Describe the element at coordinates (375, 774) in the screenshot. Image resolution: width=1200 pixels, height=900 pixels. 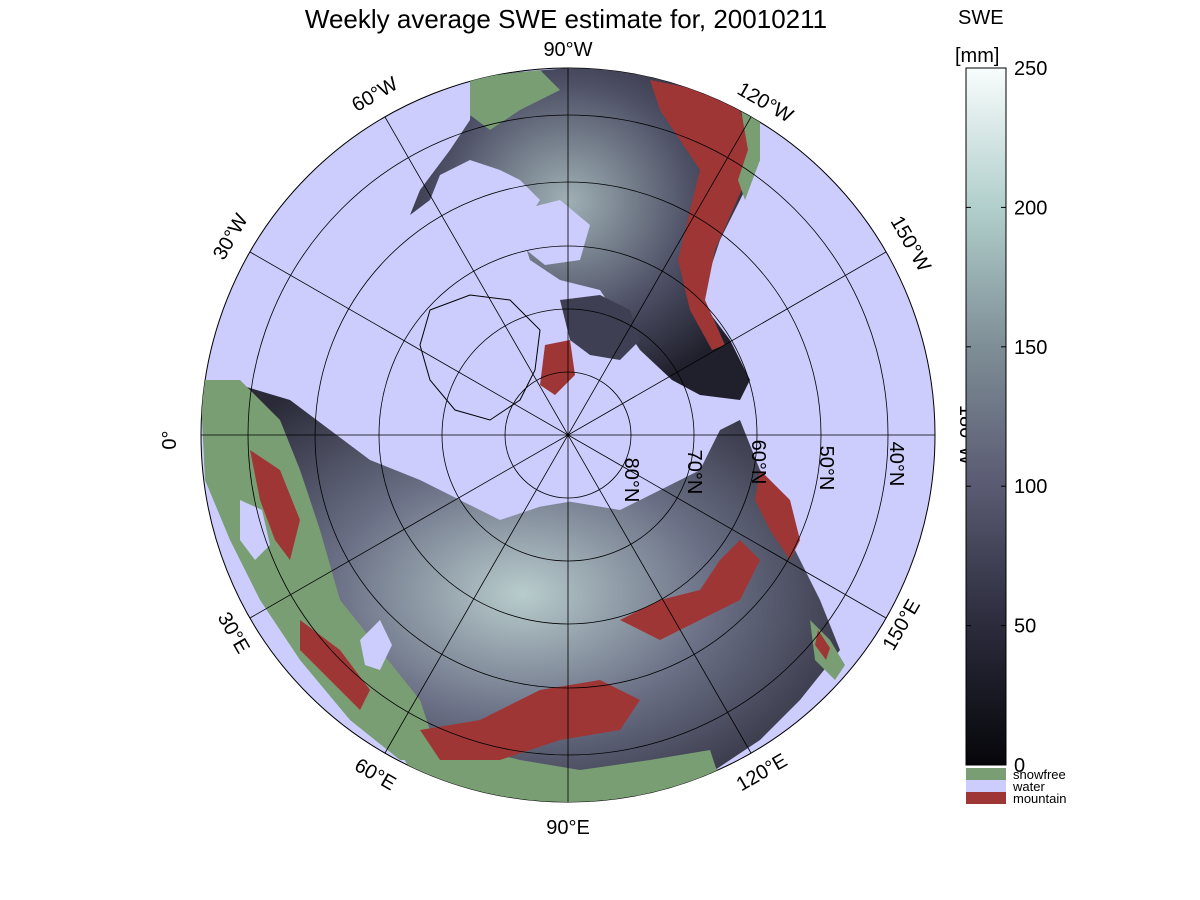
I see `lon-label-60e: 60°E` at that location.